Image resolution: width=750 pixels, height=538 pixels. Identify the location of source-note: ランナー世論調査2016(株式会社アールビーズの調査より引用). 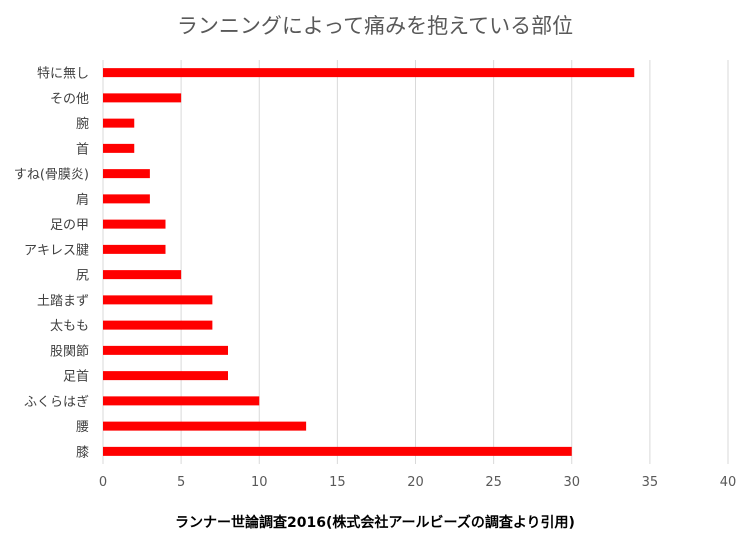
(375, 523).